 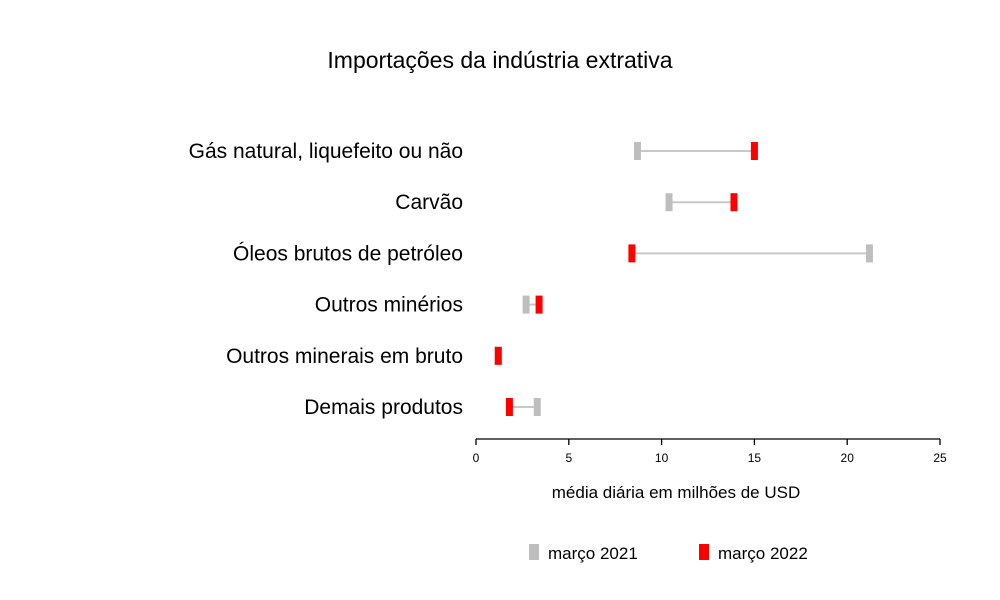 What do you see at coordinates (476, 458) in the screenshot?
I see `x-tick-label: 0` at bounding box center [476, 458].